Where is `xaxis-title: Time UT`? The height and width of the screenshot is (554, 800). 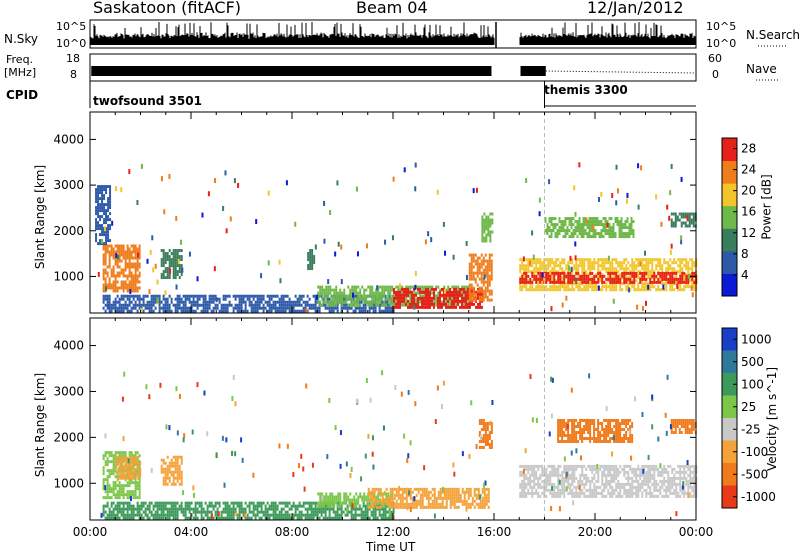 xaxis-title: Time UT is located at coordinates (391, 547).